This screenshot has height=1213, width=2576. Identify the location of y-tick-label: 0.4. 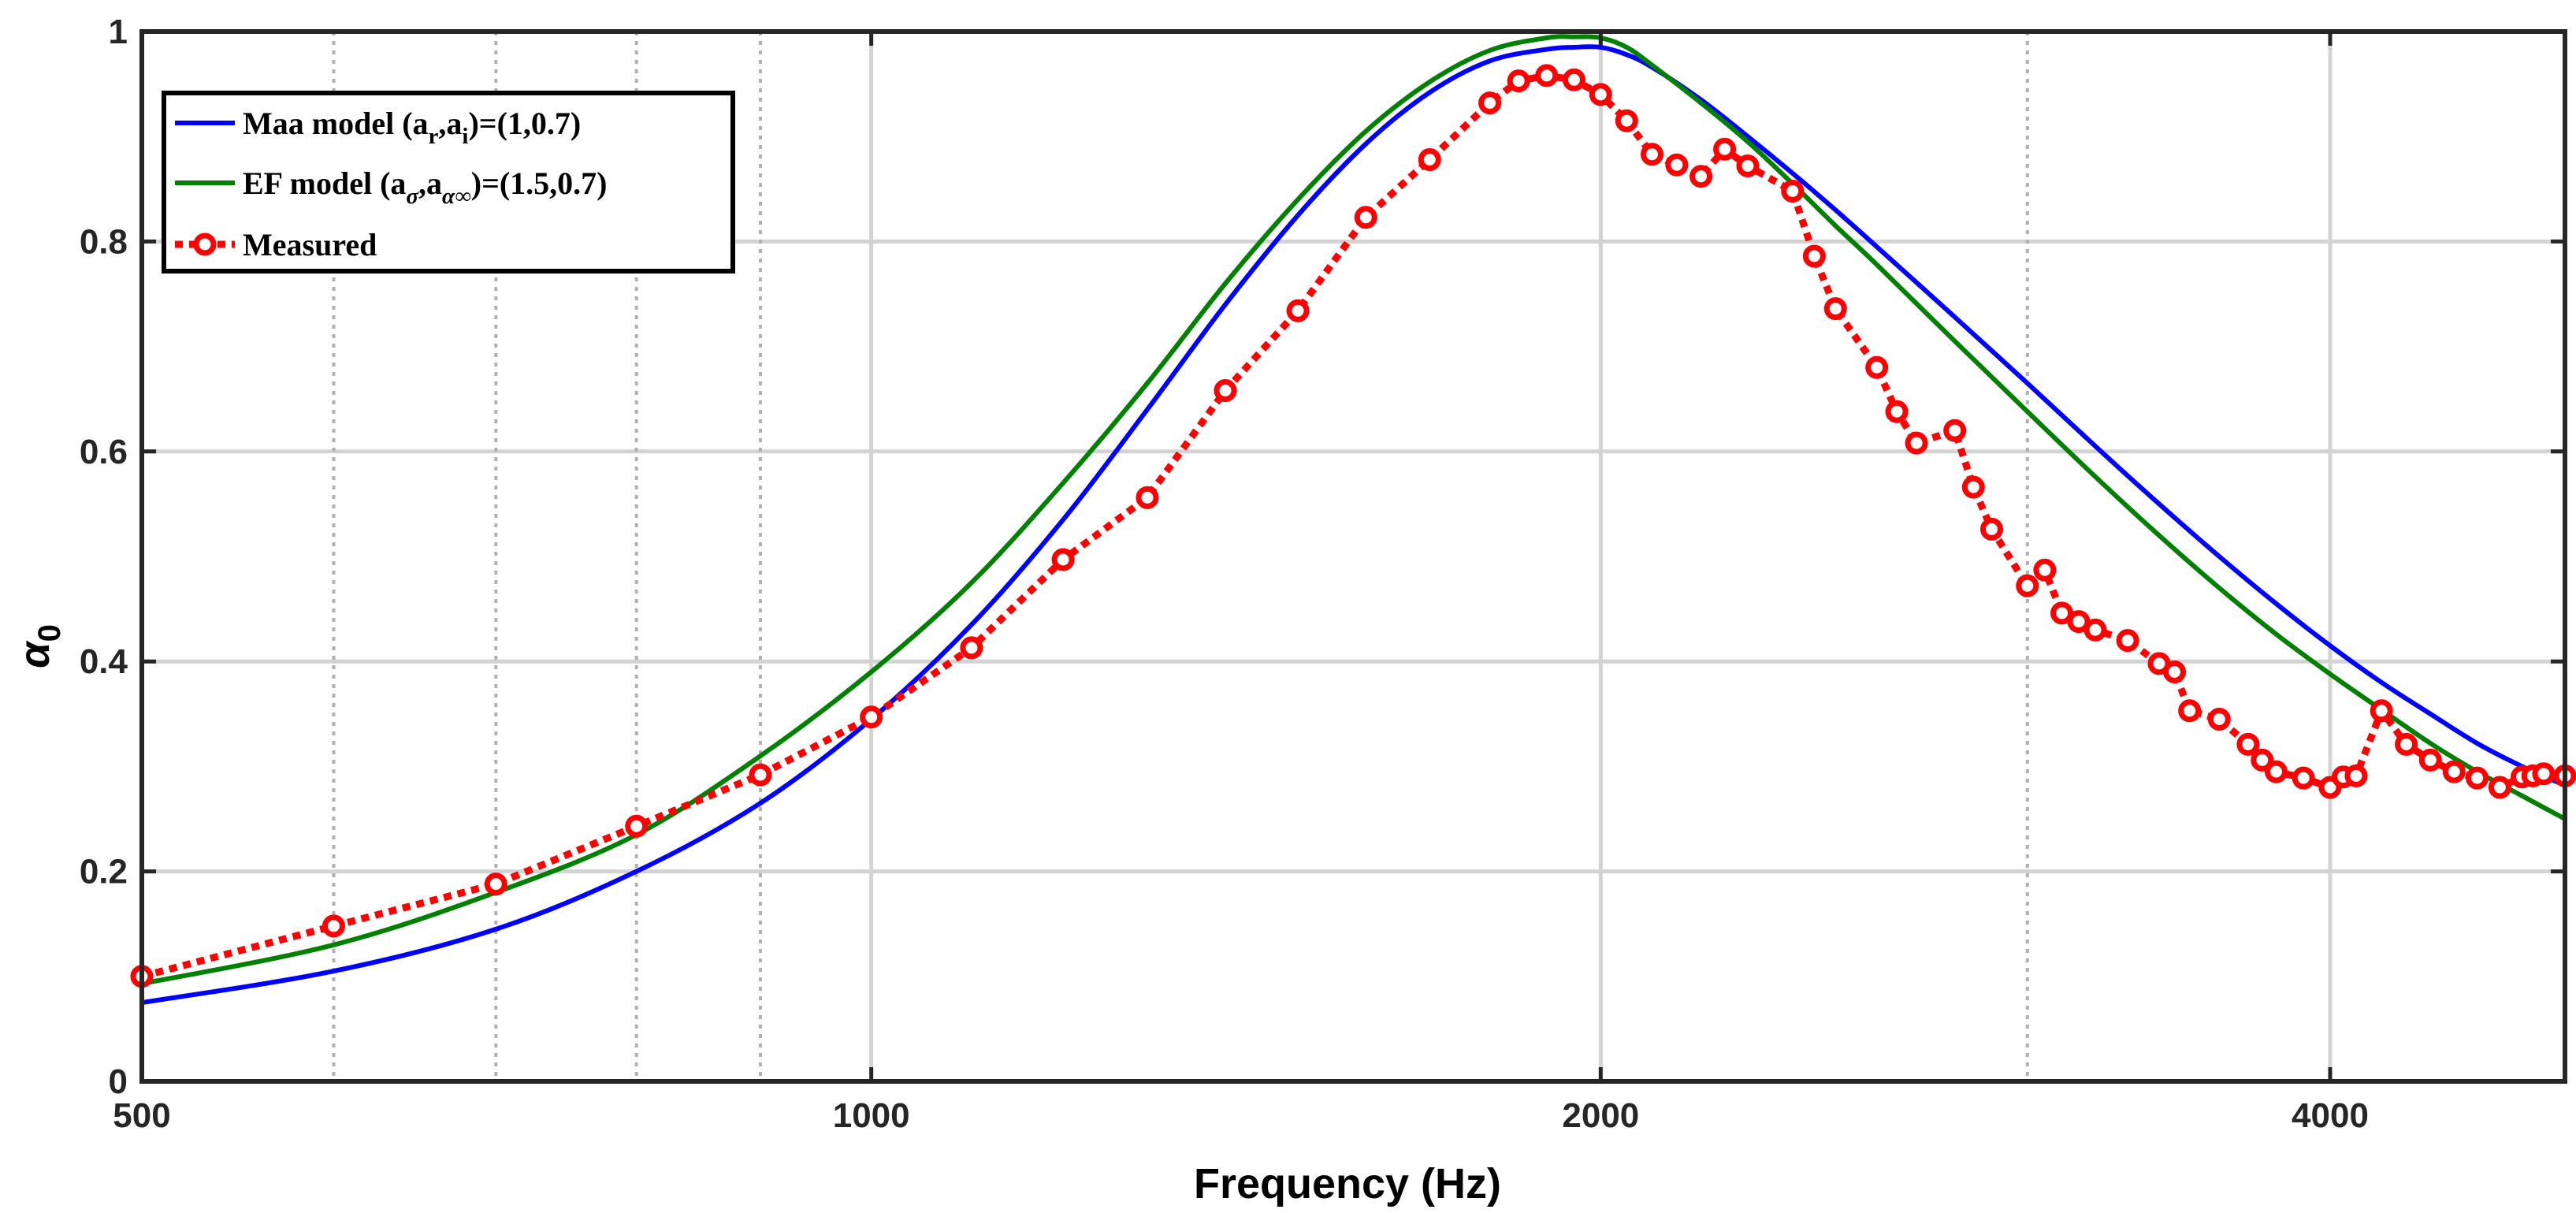
(104, 661).